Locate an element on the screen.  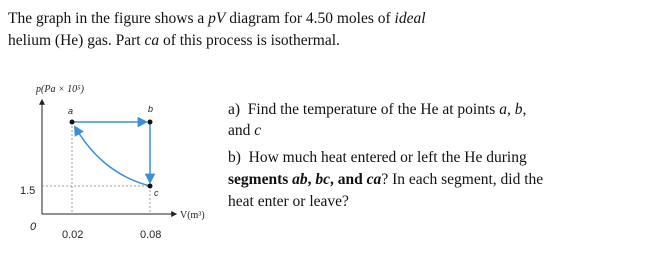
y-axis-label: p(Pa × 10⁵) is located at coordinates (60, 89).